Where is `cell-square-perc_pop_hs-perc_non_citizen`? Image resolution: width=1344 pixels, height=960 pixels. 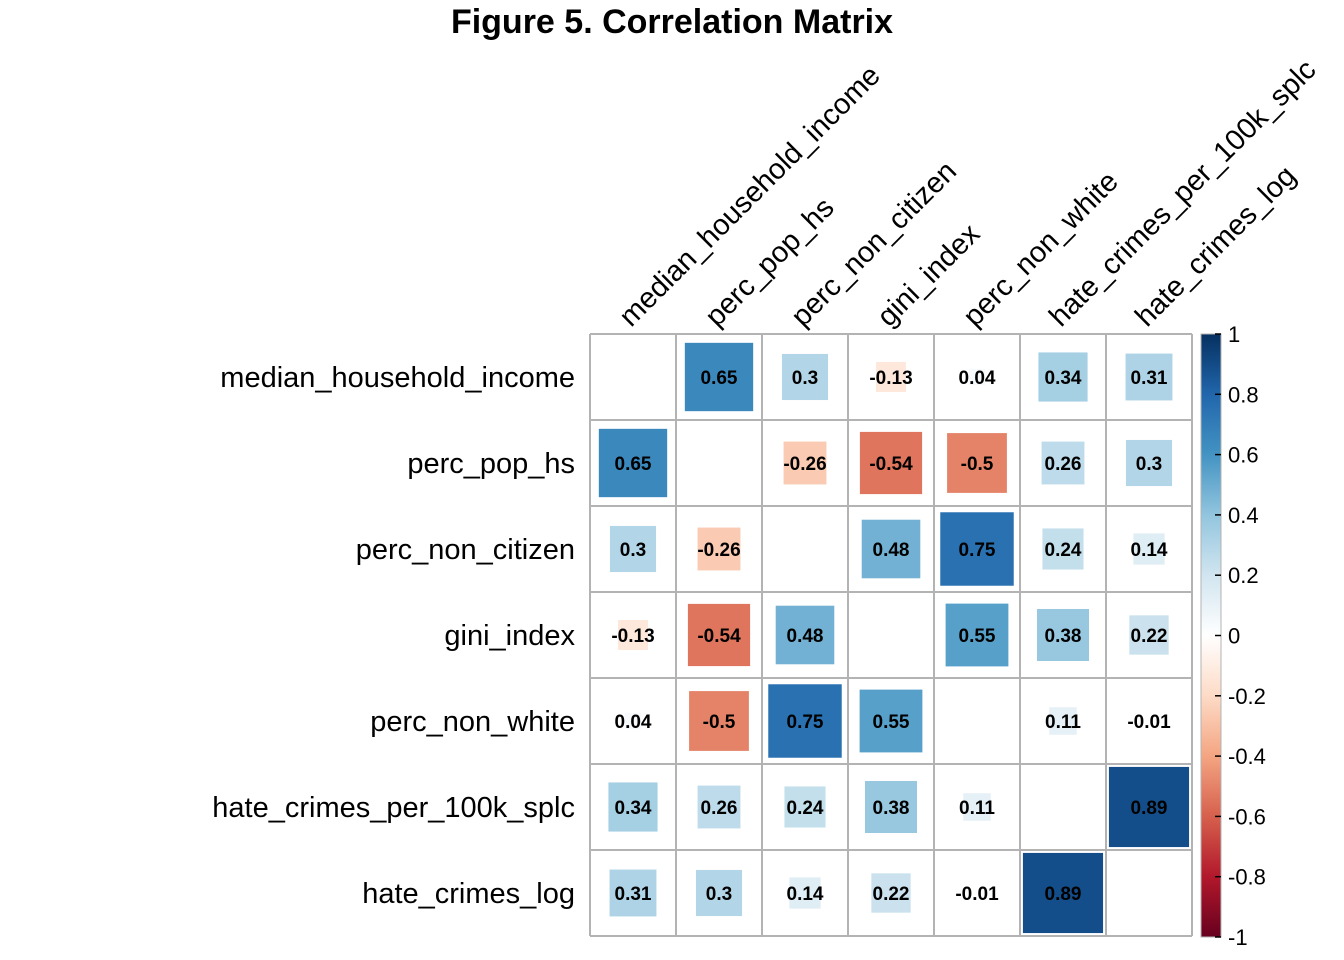
cell-square-perc_pop_hs-perc_non_citizen is located at coordinates (805, 463).